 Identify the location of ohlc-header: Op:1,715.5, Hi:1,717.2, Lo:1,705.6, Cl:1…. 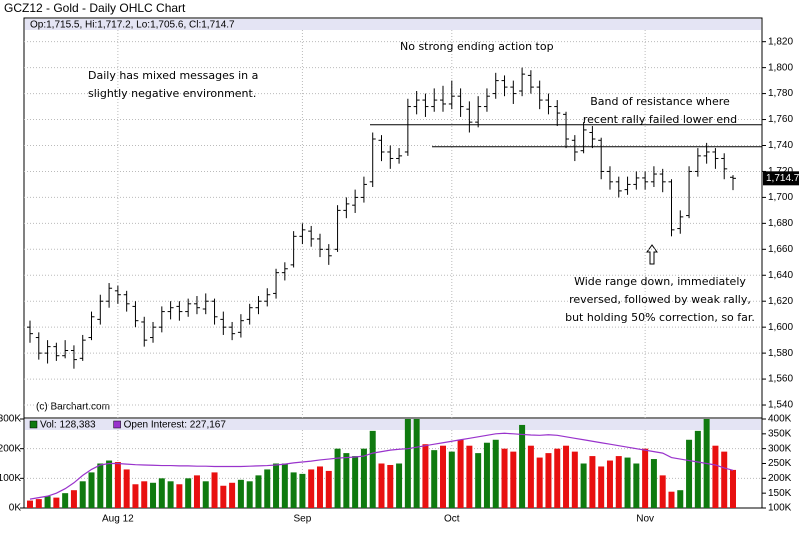
(132, 25).